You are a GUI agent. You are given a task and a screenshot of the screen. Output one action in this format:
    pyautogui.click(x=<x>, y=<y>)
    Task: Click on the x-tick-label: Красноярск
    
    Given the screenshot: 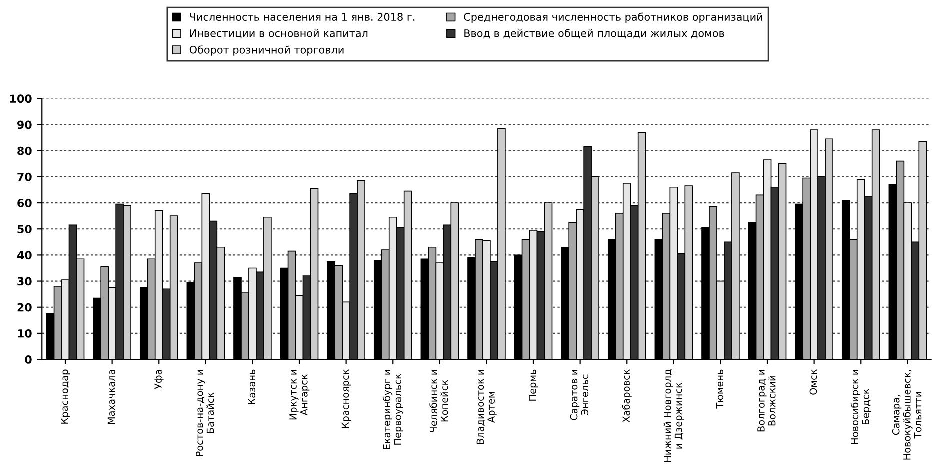 What is the action you would take?
    pyautogui.click(x=347, y=399)
    